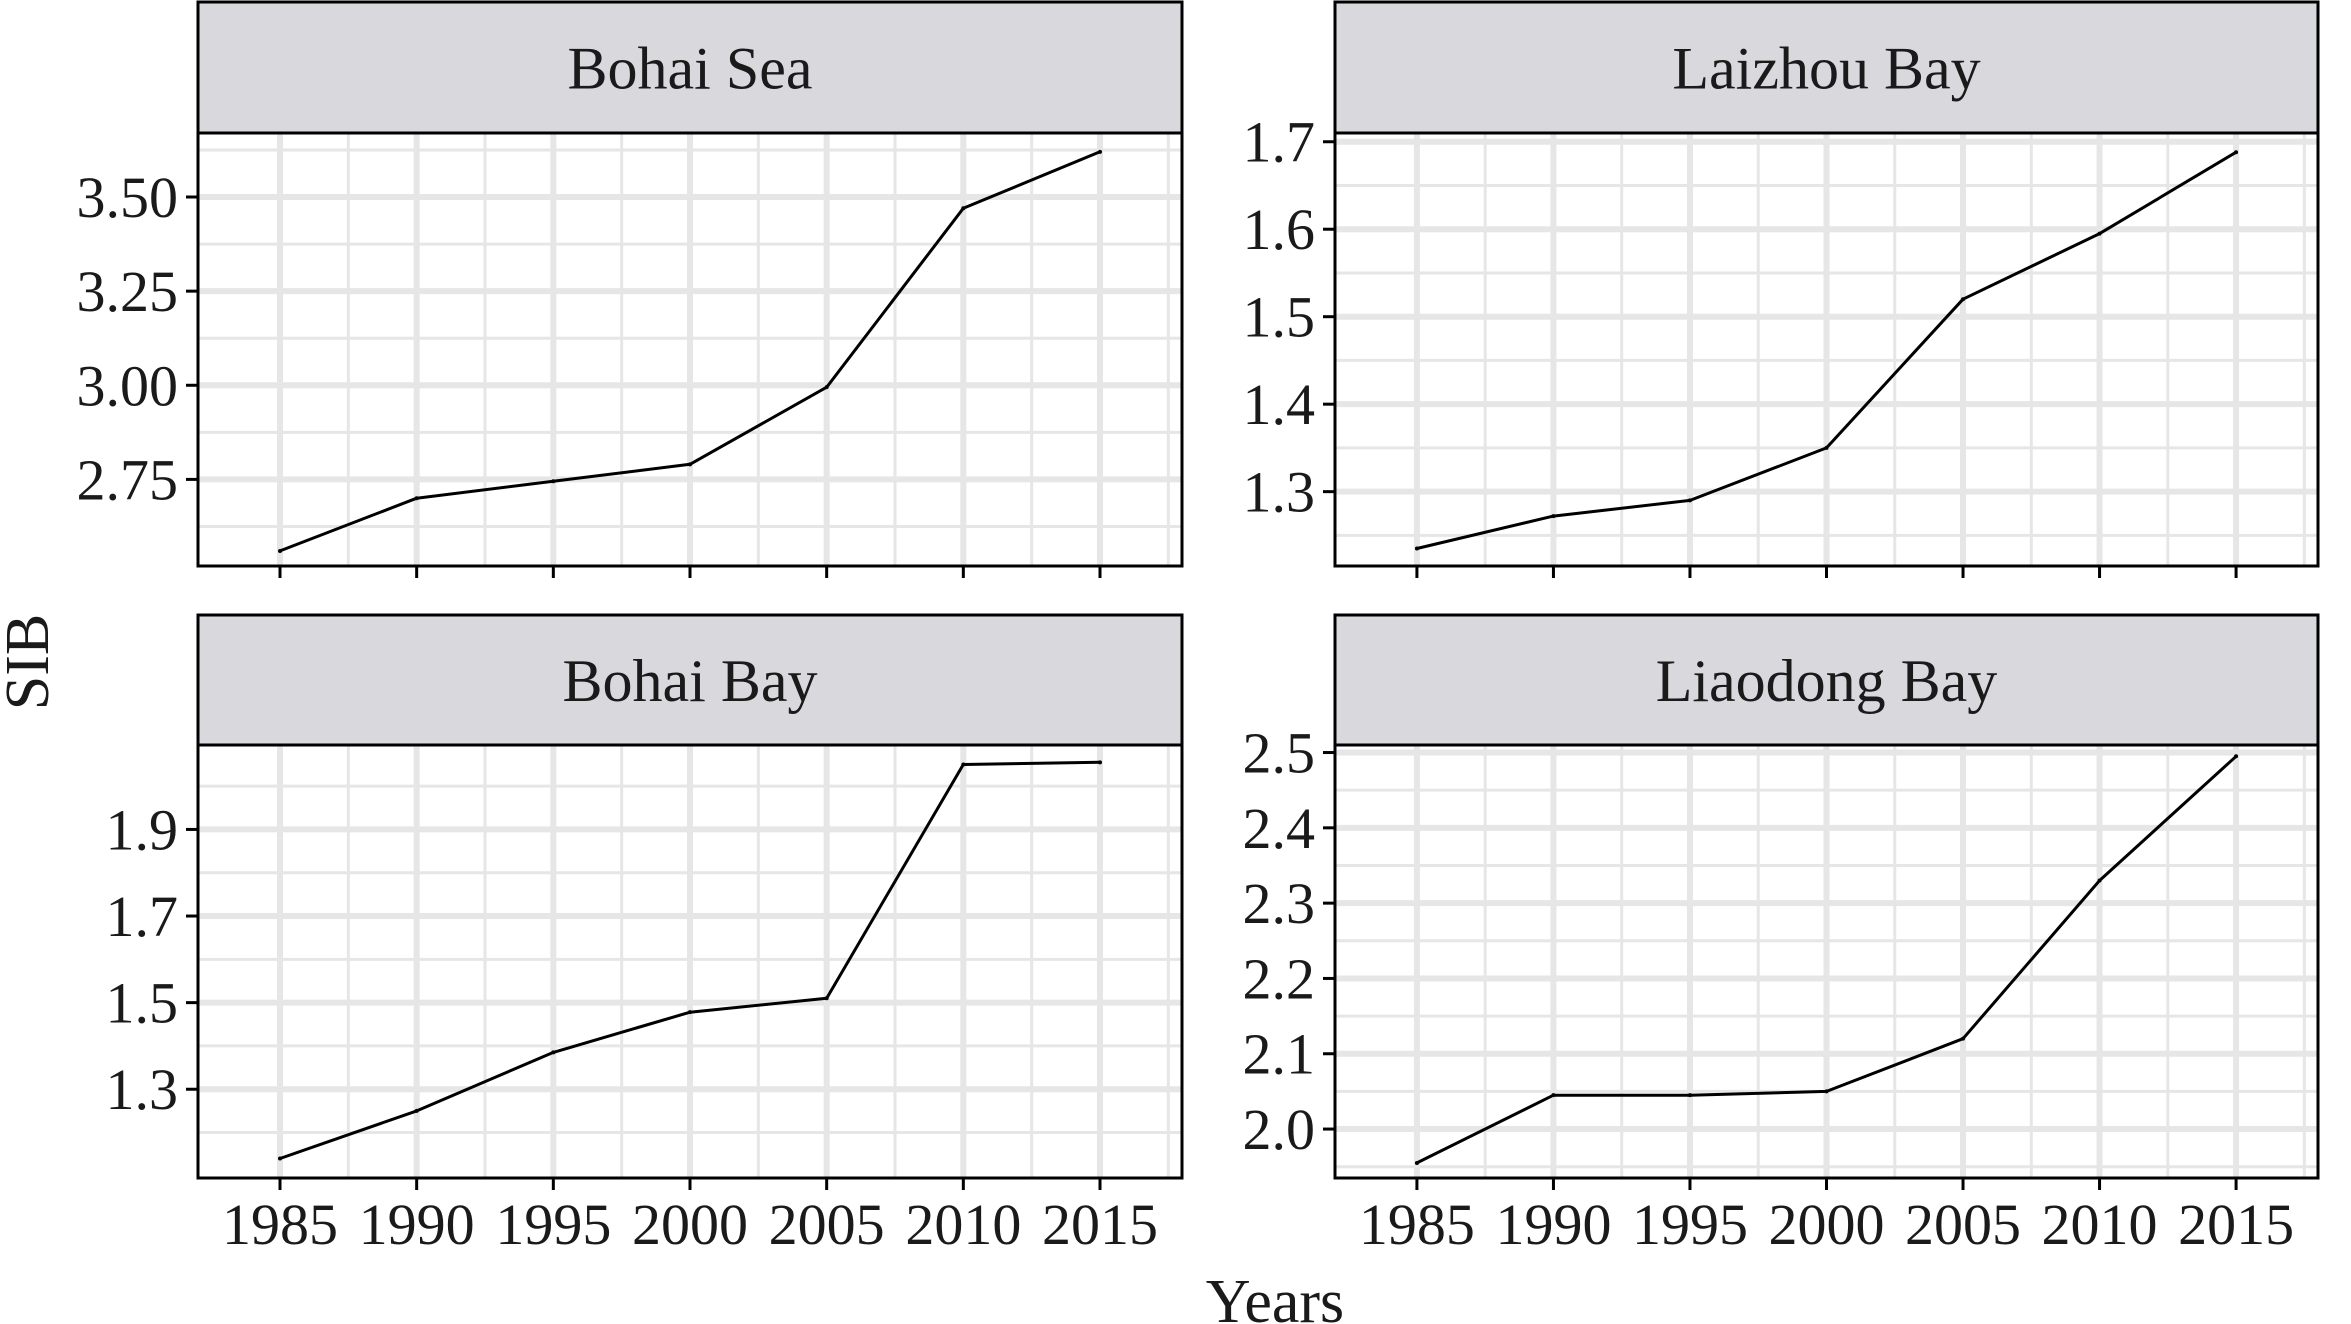  What do you see at coordinates (1279, 404) in the screenshot?
I see `y-tick-label: 1.4` at bounding box center [1279, 404].